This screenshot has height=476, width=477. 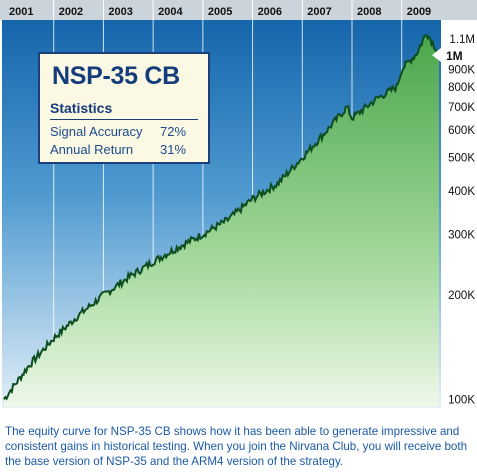 I want to click on stat-row-annual-return: Annual Return 31%, so click(x=118, y=149).